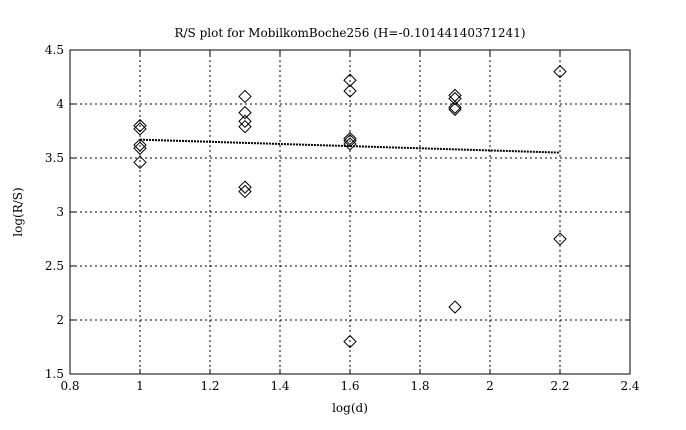  Describe the element at coordinates (18, 211) in the screenshot. I see `y-axis-label: log(R/S)` at that location.